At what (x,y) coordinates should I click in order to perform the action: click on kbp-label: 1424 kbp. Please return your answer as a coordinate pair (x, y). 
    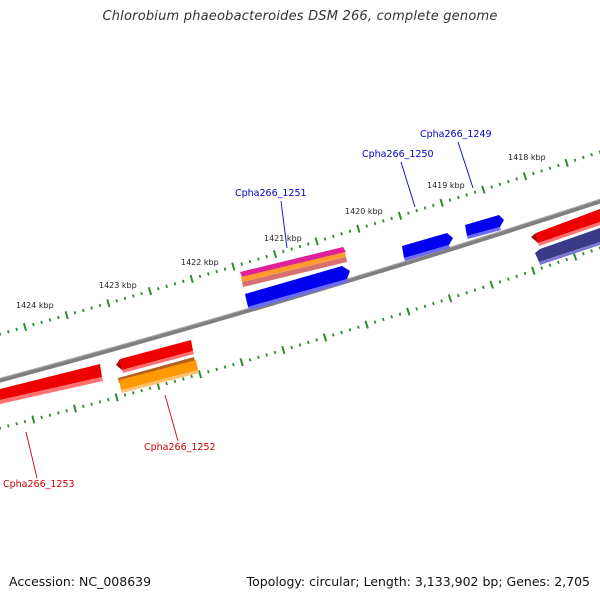
    Looking at the image, I should click on (35, 305).